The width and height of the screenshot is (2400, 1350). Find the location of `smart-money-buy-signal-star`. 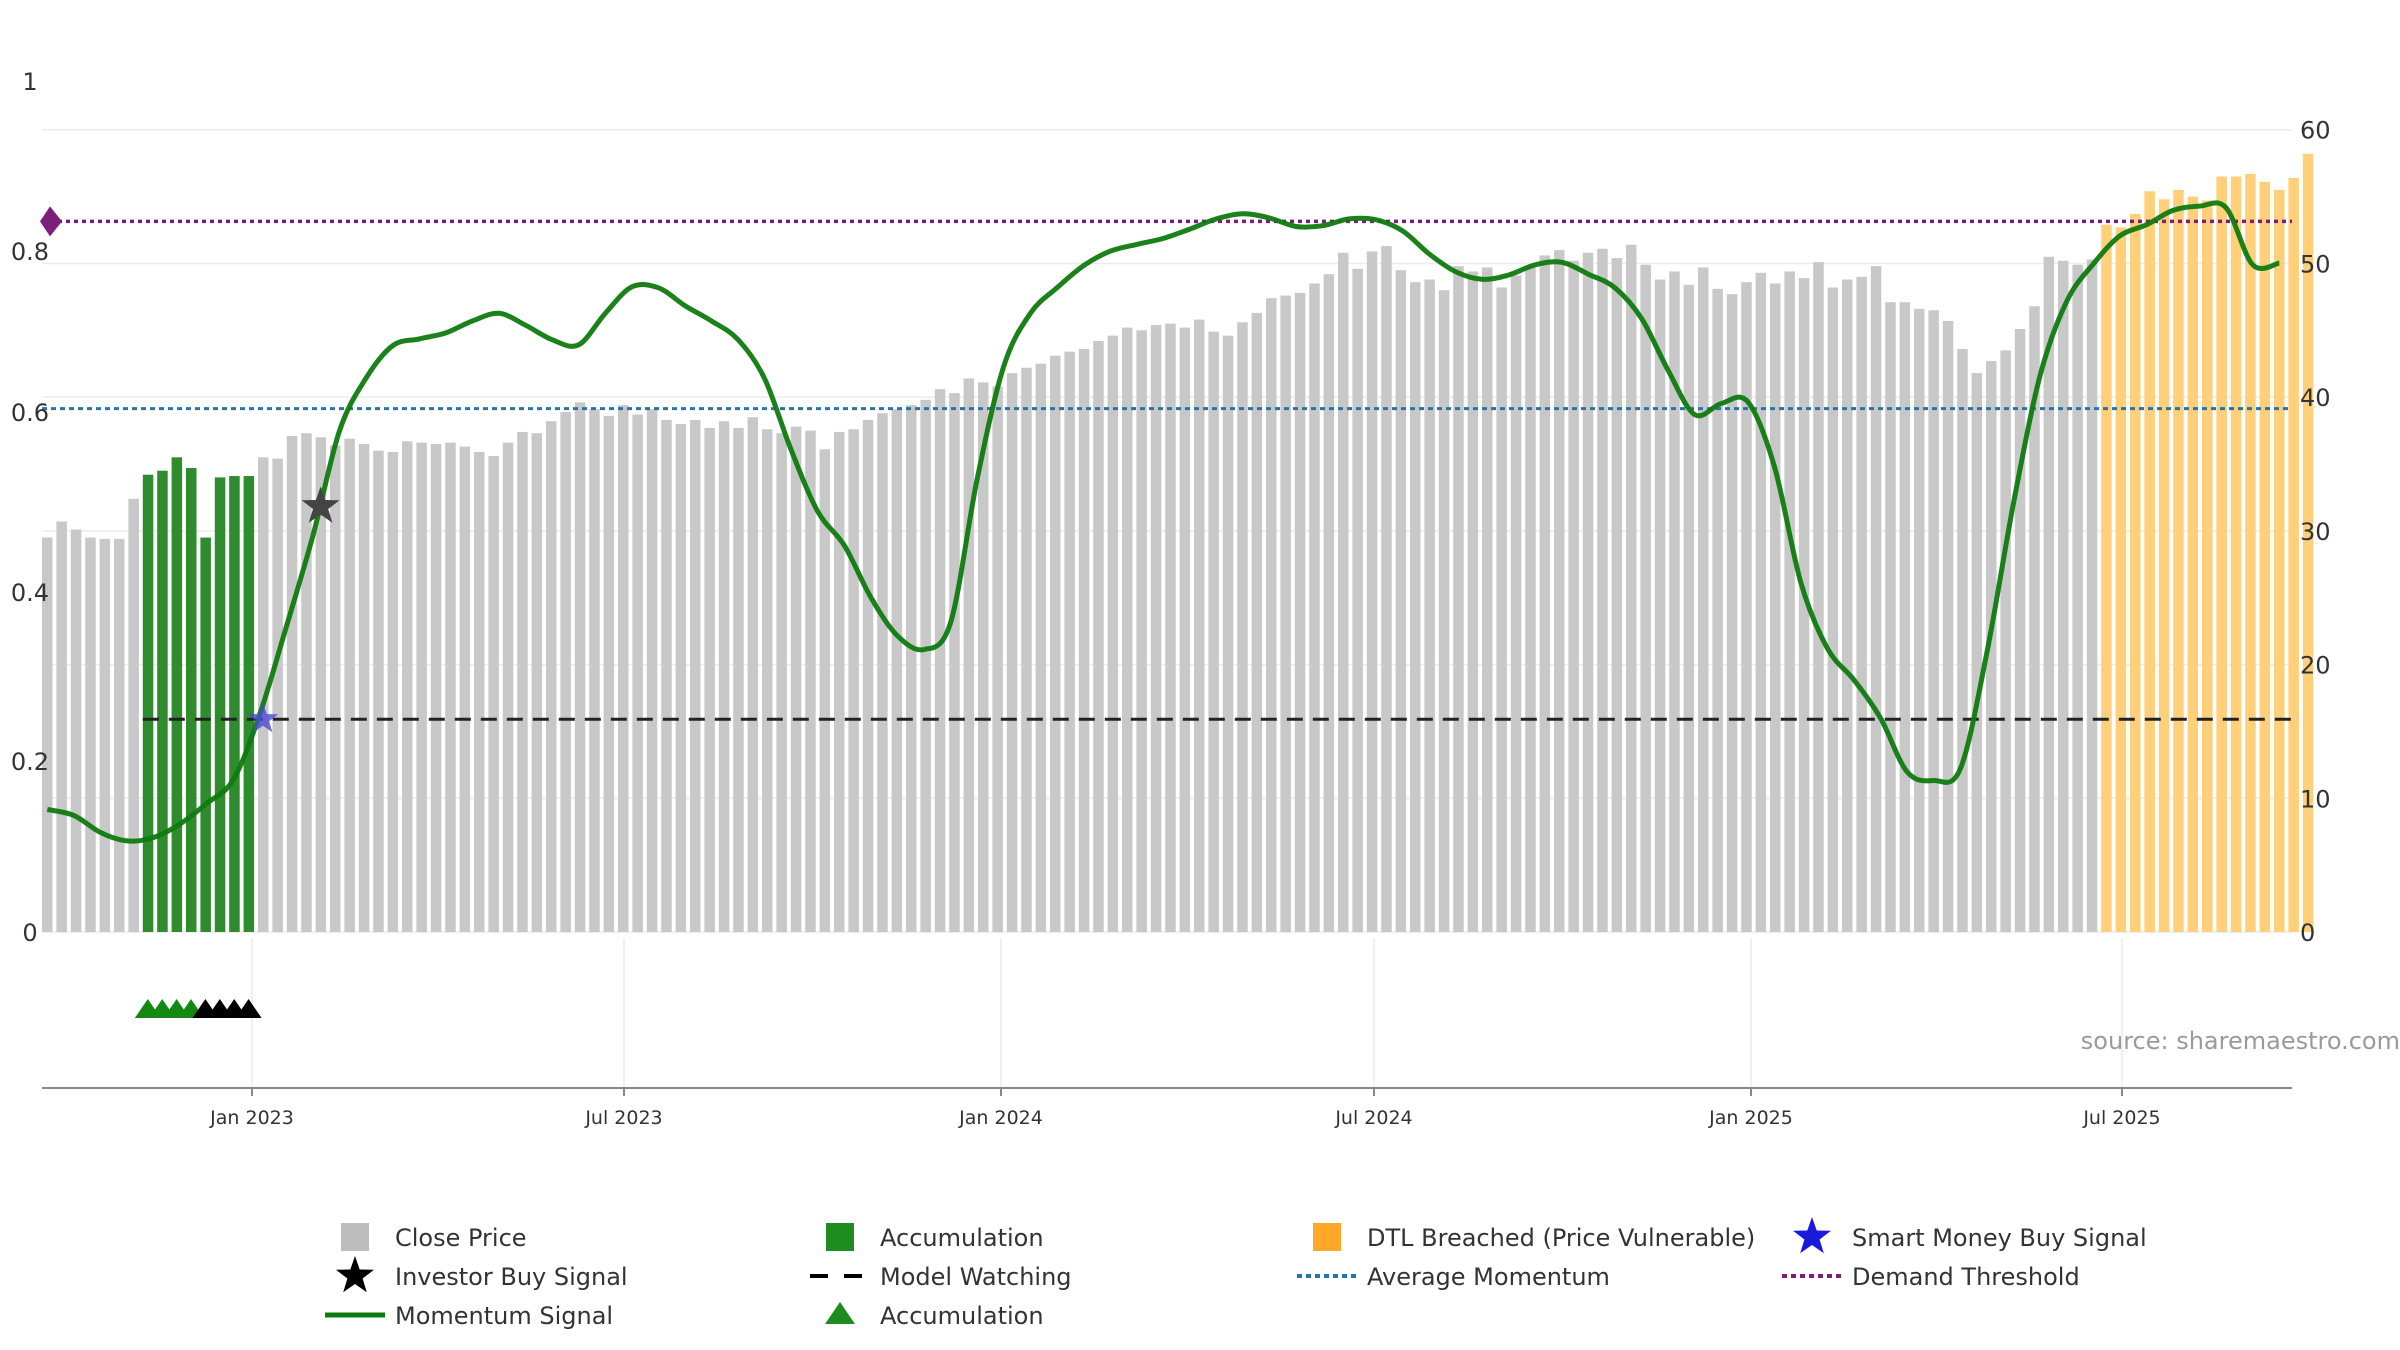

smart-money-buy-signal-star is located at coordinates (263, 718).